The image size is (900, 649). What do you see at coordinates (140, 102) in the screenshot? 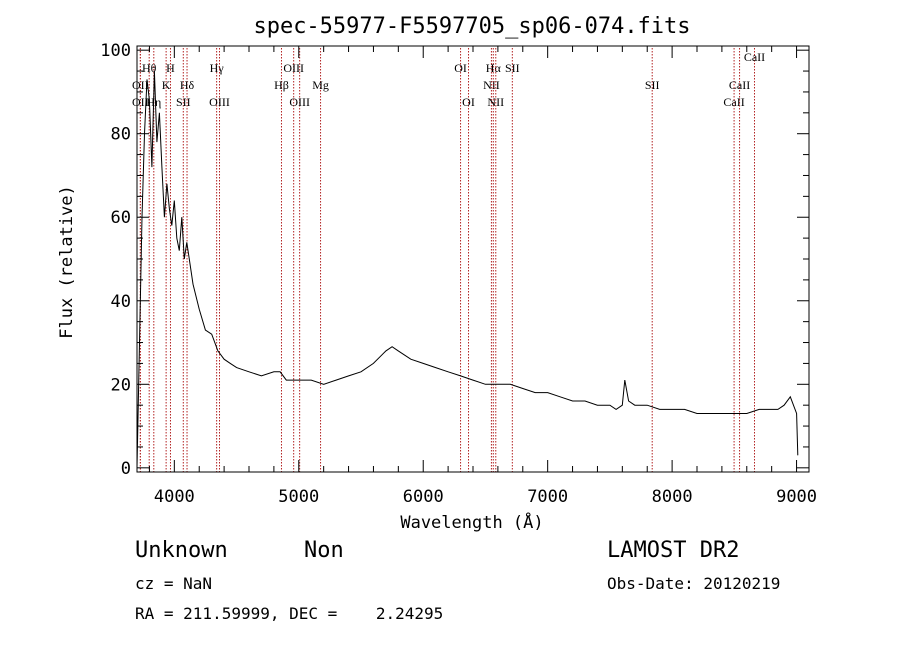
I see `line-marker-label: OII` at bounding box center [140, 102].